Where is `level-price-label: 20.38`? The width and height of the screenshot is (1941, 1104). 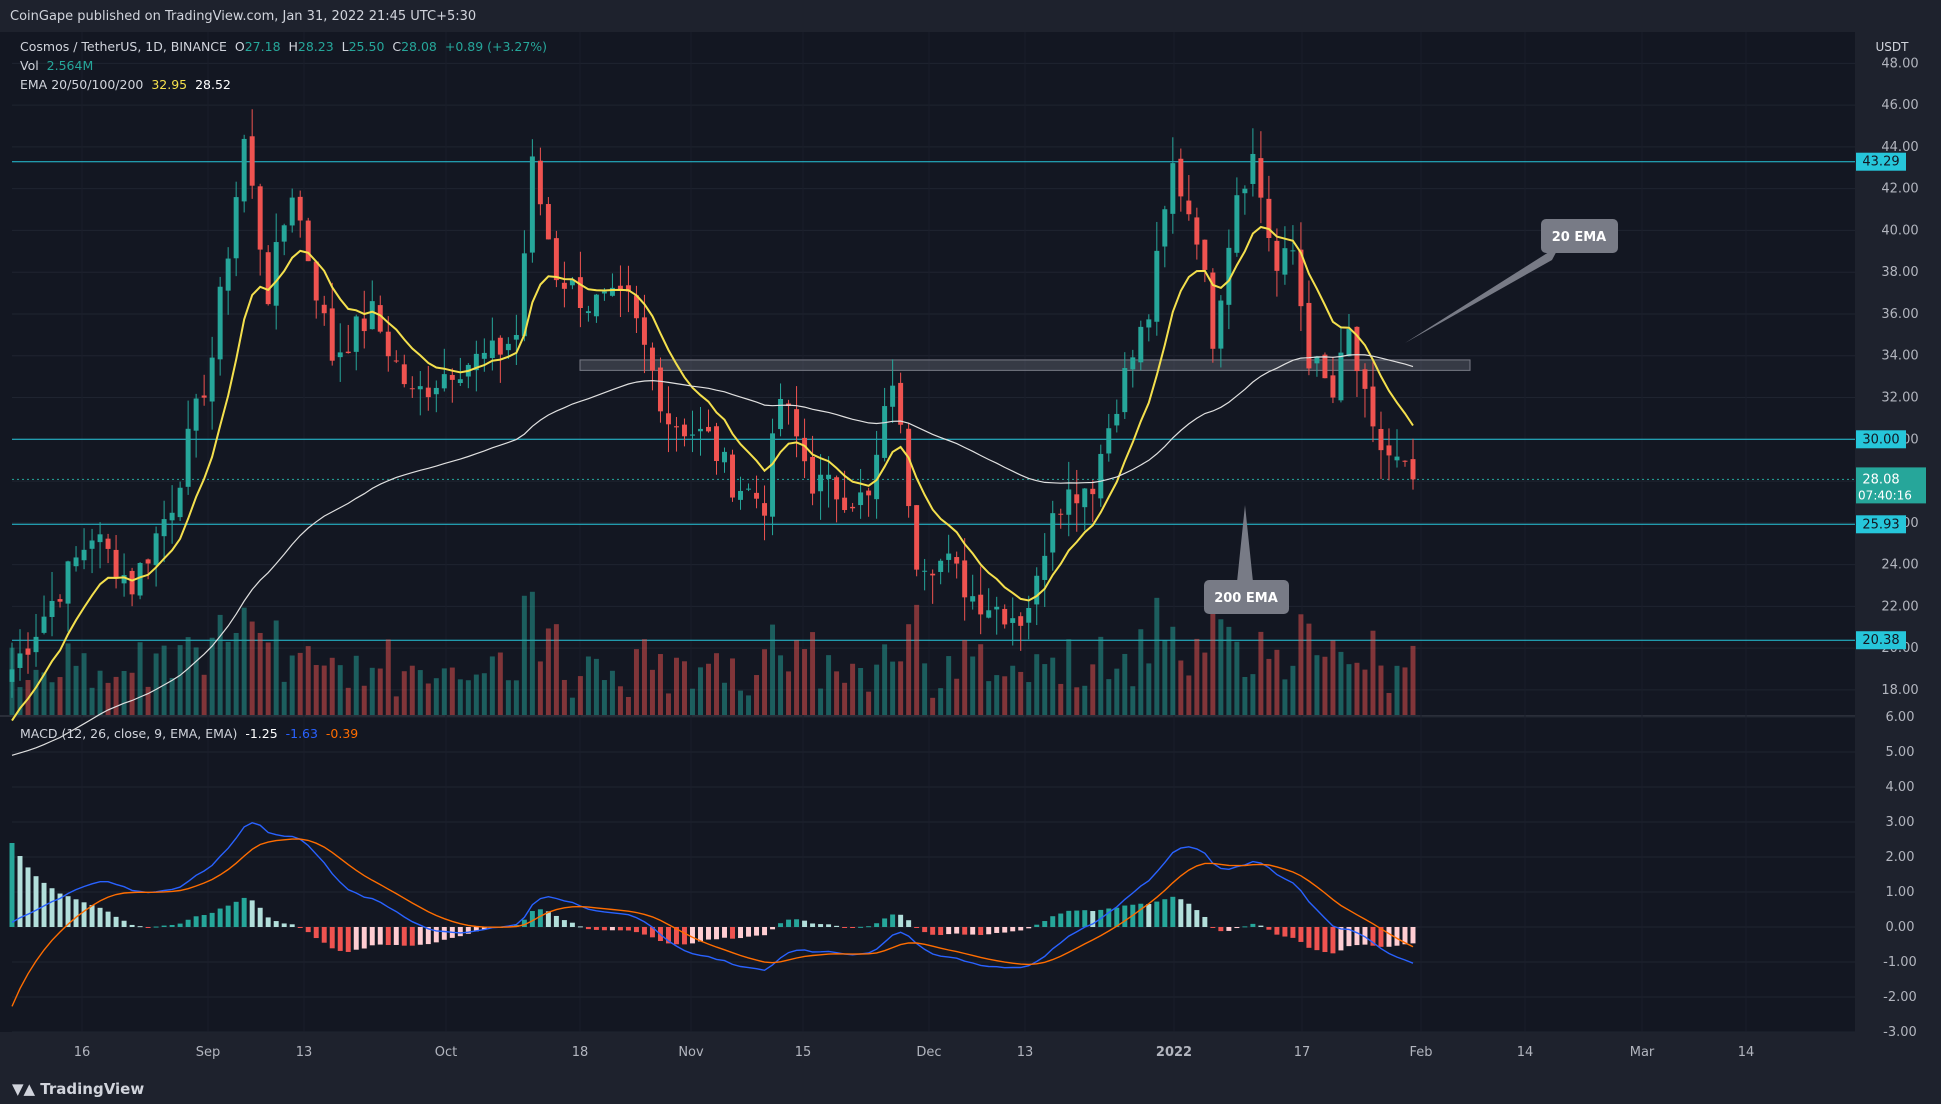
level-price-label: 20.38 is located at coordinates (1880, 640).